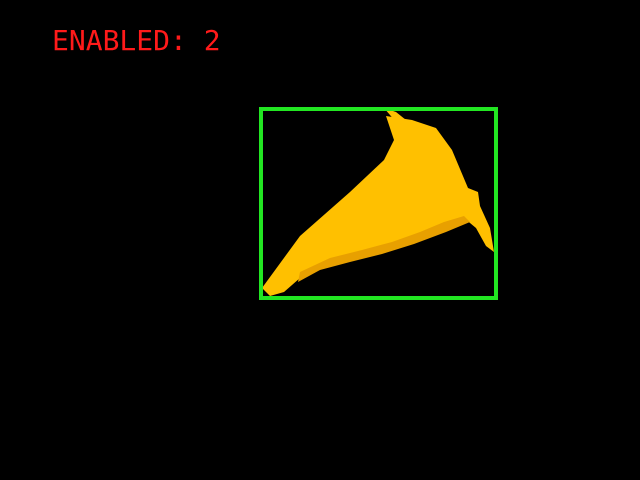  Describe the element at coordinates (384, 249) in the screenshot. I see `detected-object-shadow` at that location.